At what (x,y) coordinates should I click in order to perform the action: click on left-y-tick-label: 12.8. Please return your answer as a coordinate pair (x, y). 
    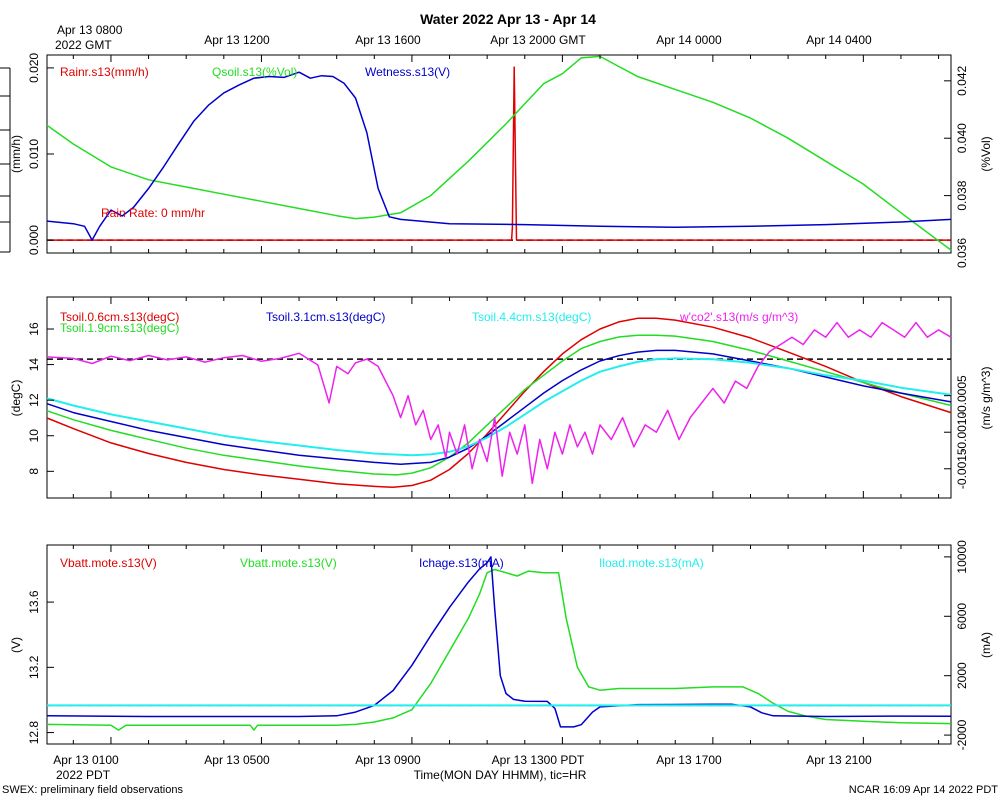
    Looking at the image, I should click on (34, 733).